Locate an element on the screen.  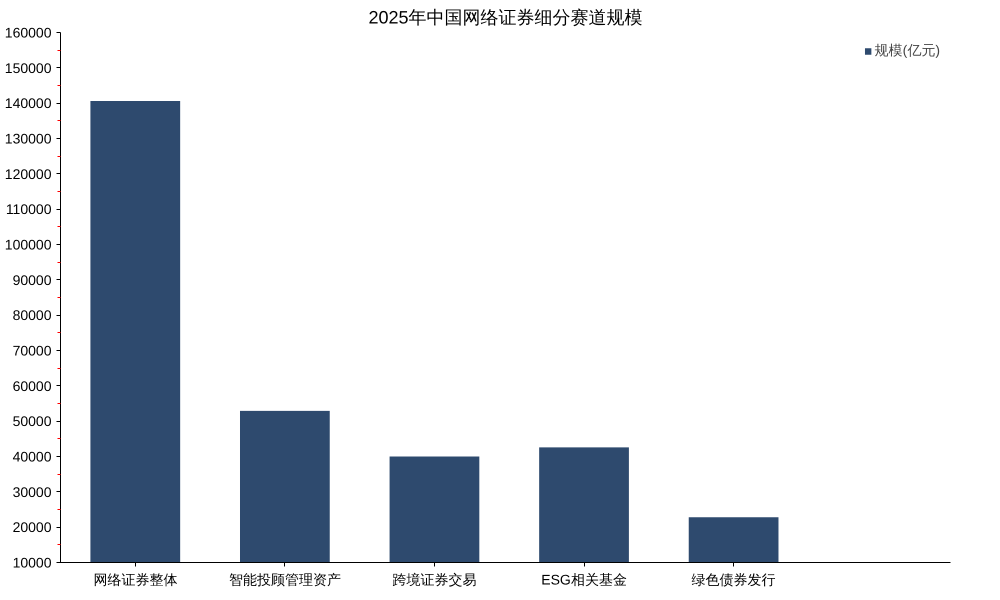
x-tick-label: 智能投顾管理资产 is located at coordinates (284, 580).